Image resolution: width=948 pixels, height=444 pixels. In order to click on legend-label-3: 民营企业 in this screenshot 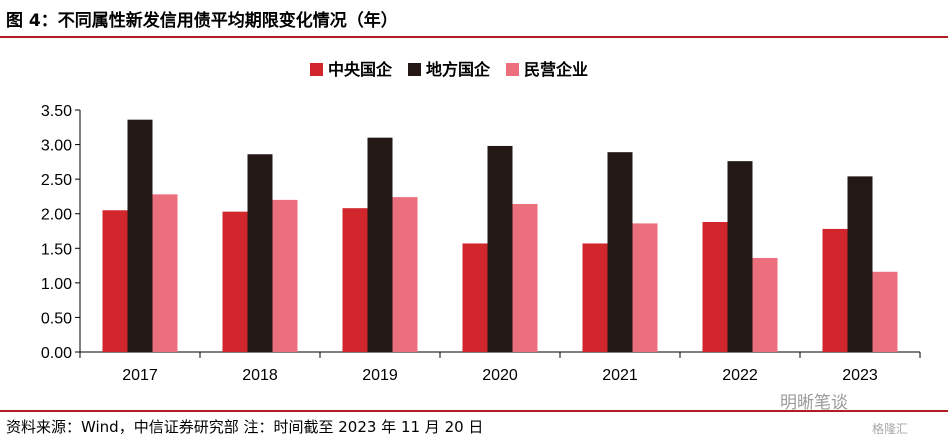, I will do `click(556, 69)`.